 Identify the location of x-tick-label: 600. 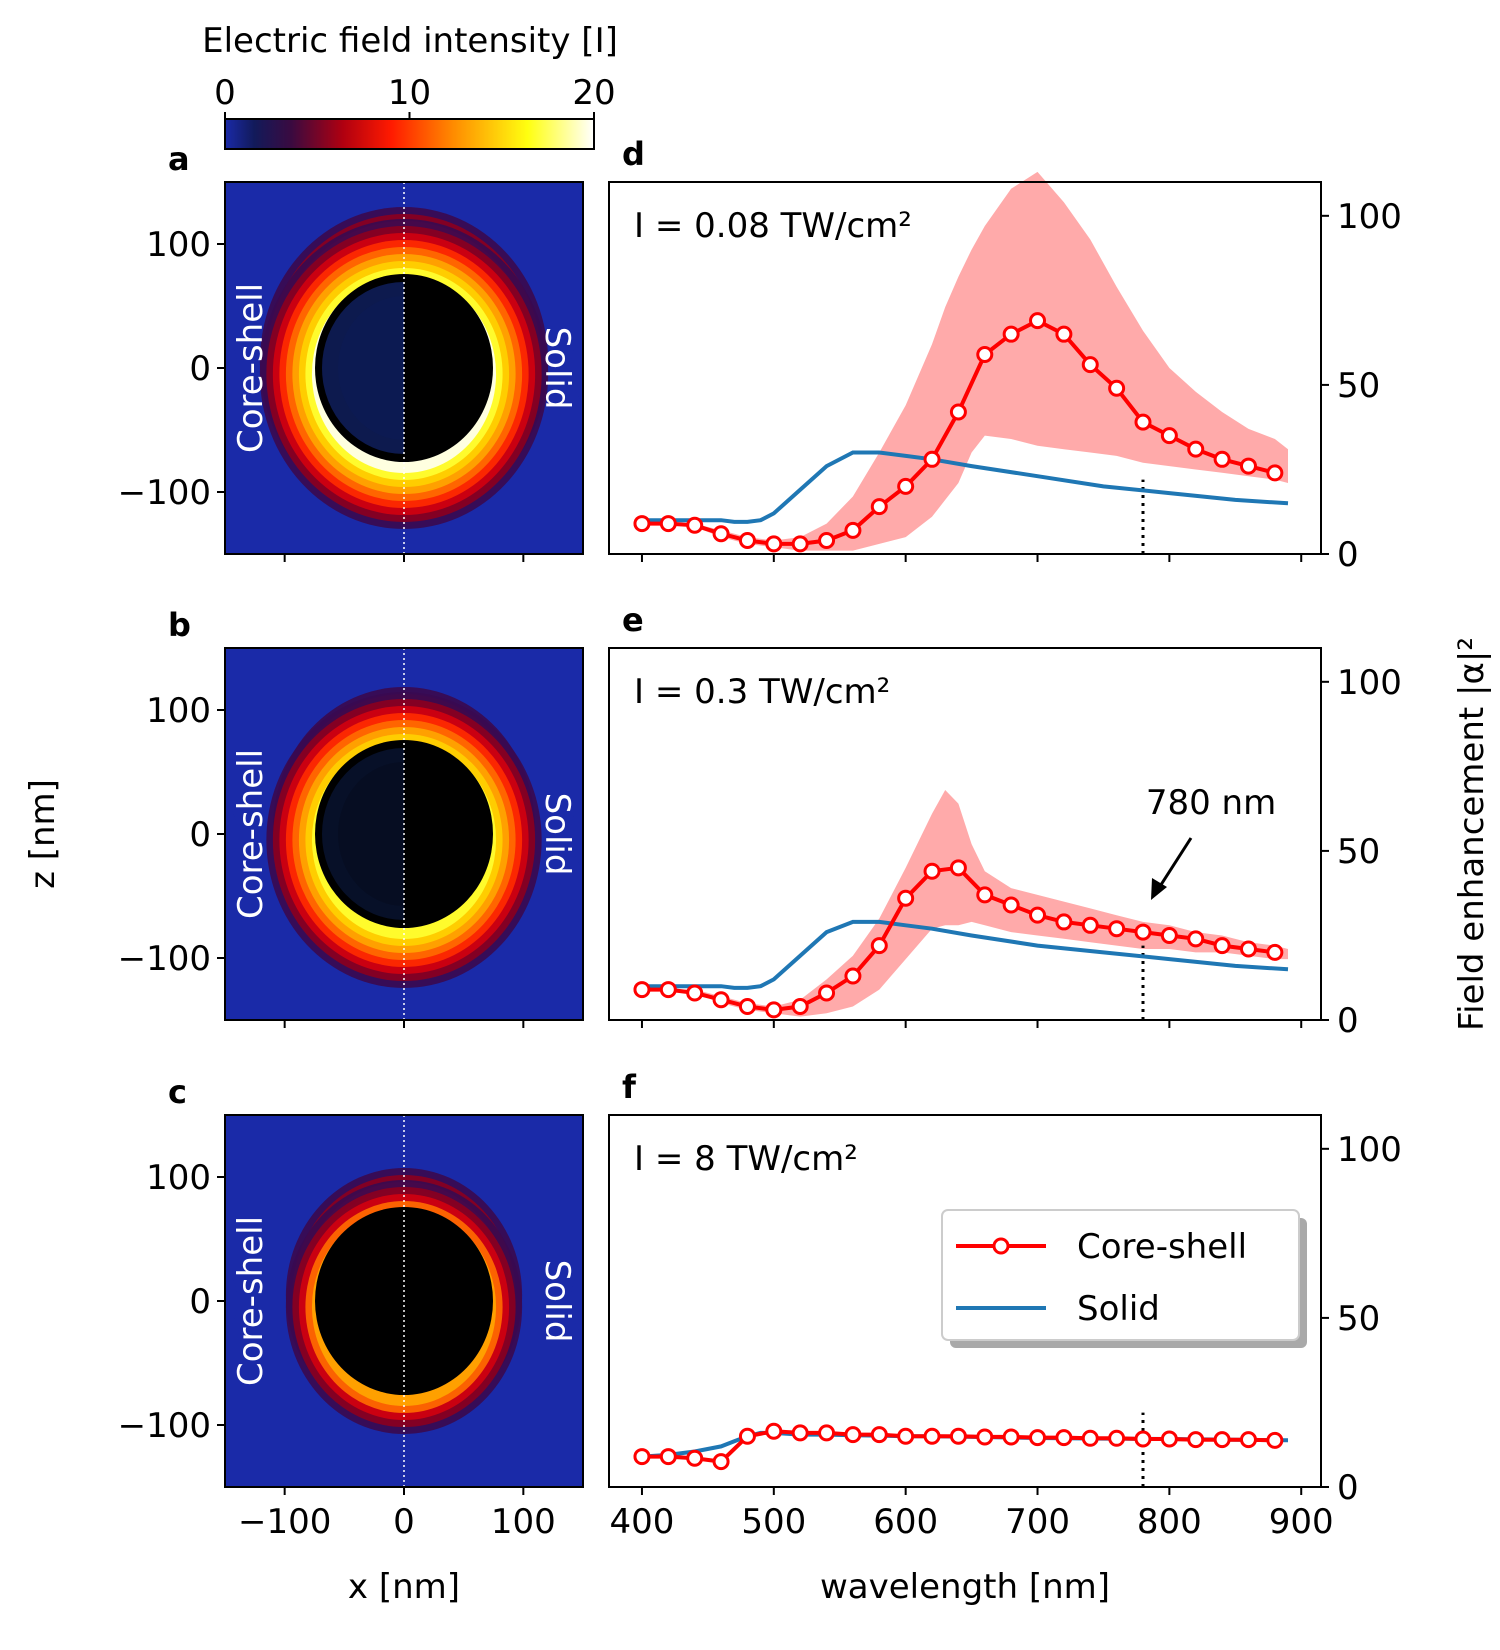
(905, 1522).